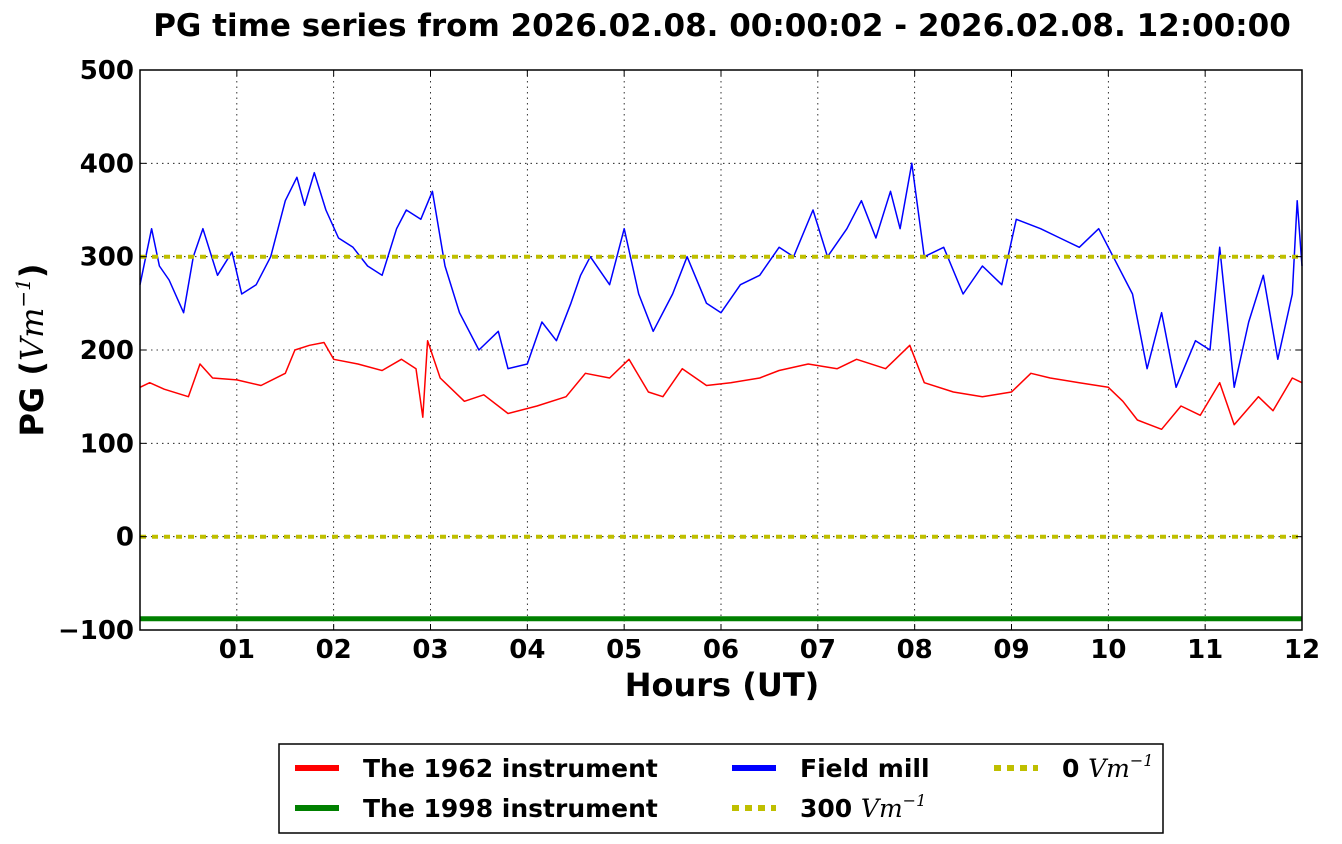 The height and width of the screenshot is (844, 1342). Describe the element at coordinates (722, 685) in the screenshot. I see `x-axis-label: Hours (UT)` at that location.